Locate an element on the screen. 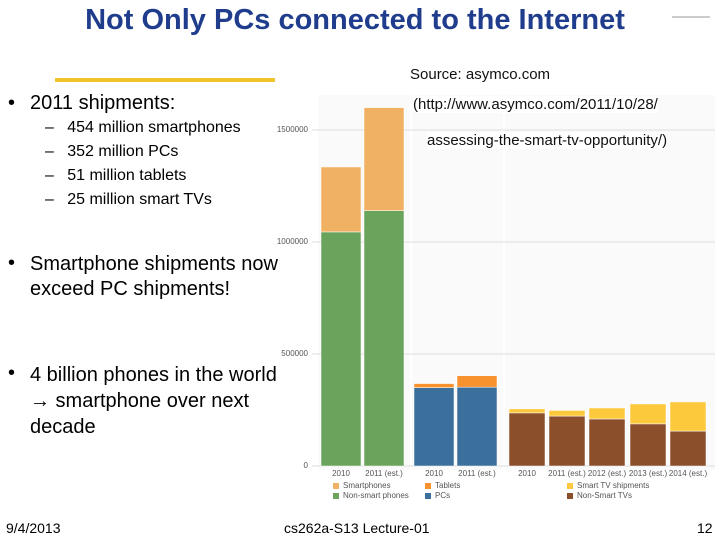 This screenshot has height=540, width=720. source: (http://www.asymco.com/2011/10/28/ is located at coordinates (535, 104).